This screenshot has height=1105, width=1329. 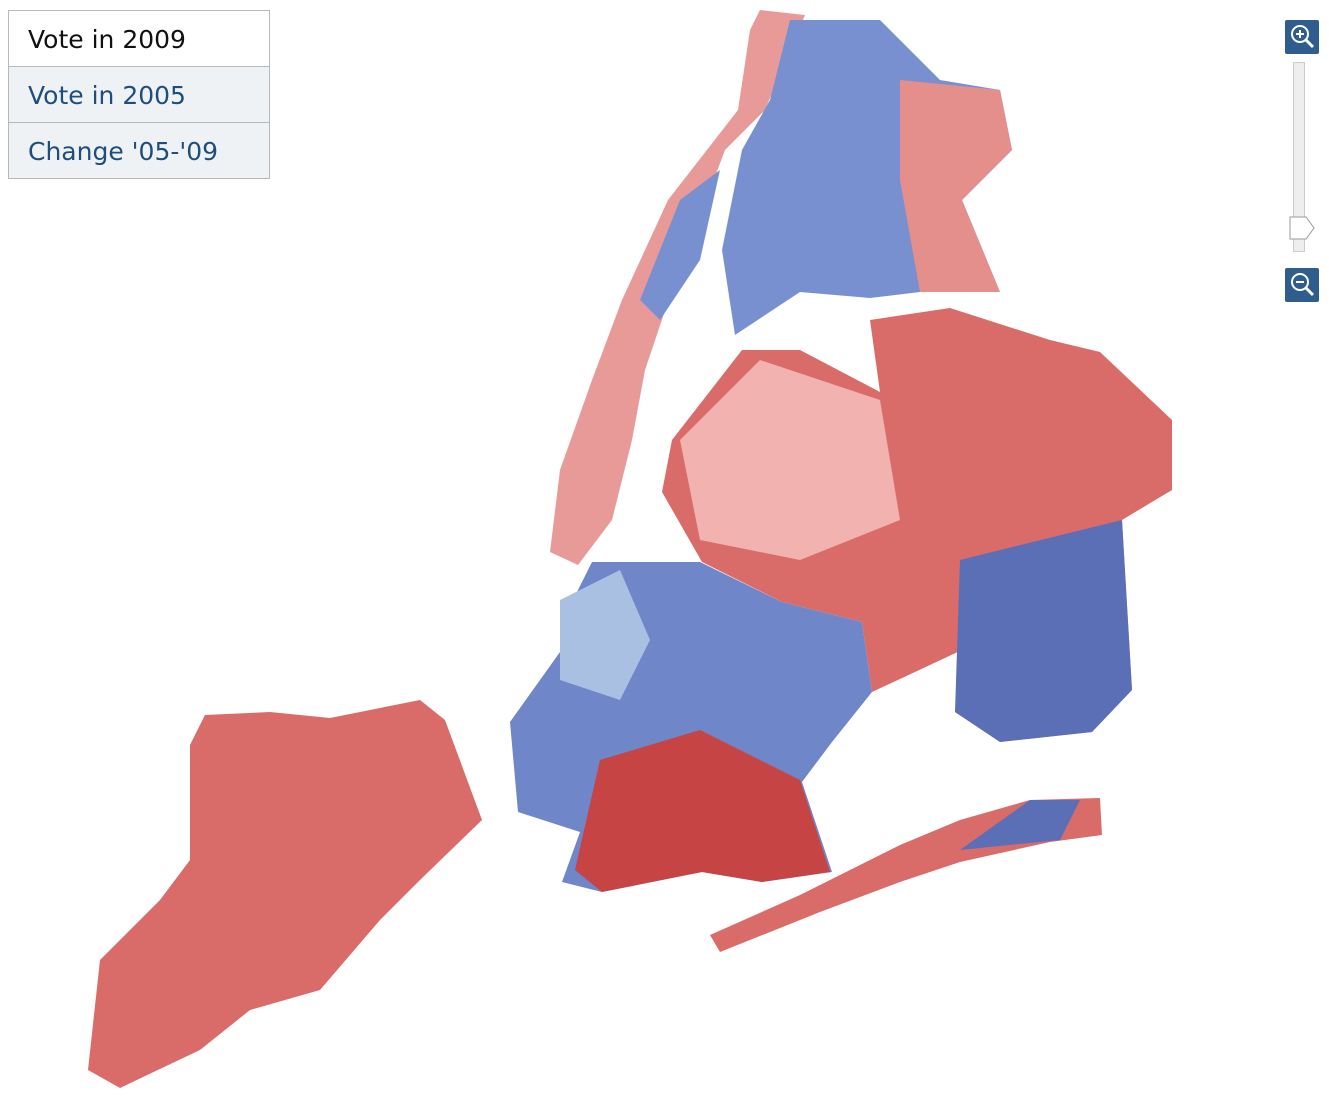 I want to click on north-queens, so click(x=790, y=460).